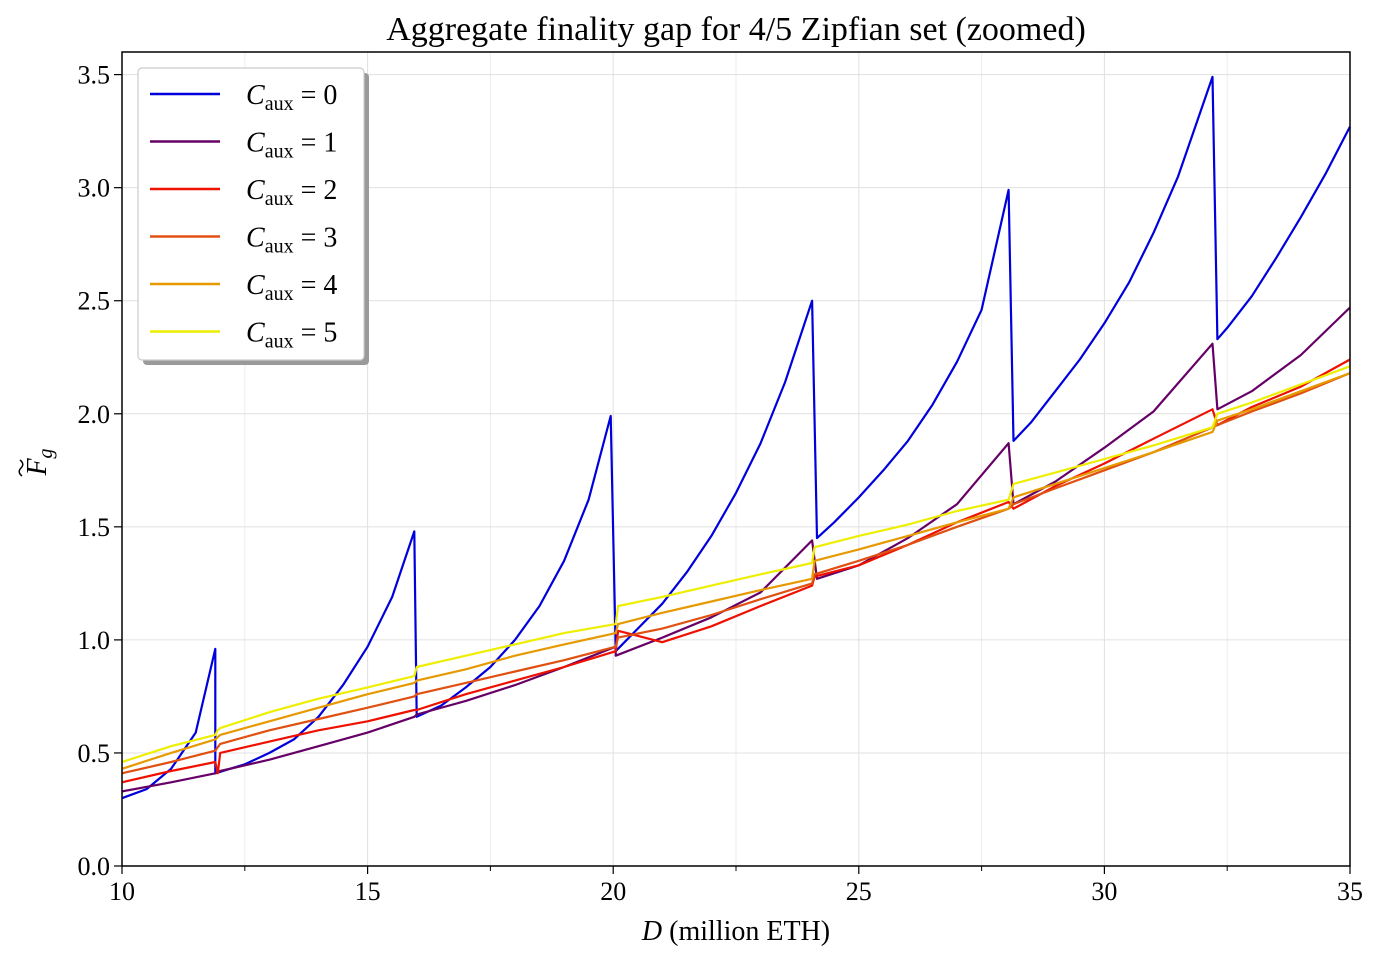 The height and width of the screenshot is (960, 1380). Describe the element at coordinates (94, 753) in the screenshot. I see `y-tick-label: 0.5` at that location.